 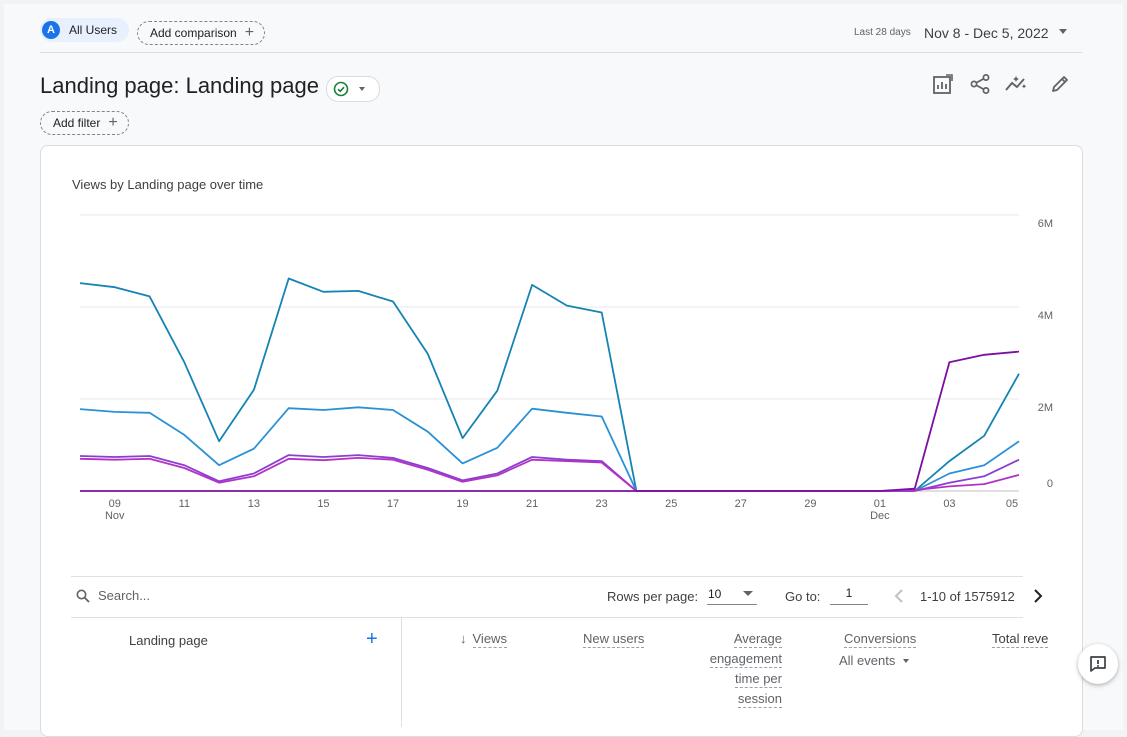 What do you see at coordinates (849, 595) in the screenshot?
I see `go-to-input: 1` at bounding box center [849, 595].